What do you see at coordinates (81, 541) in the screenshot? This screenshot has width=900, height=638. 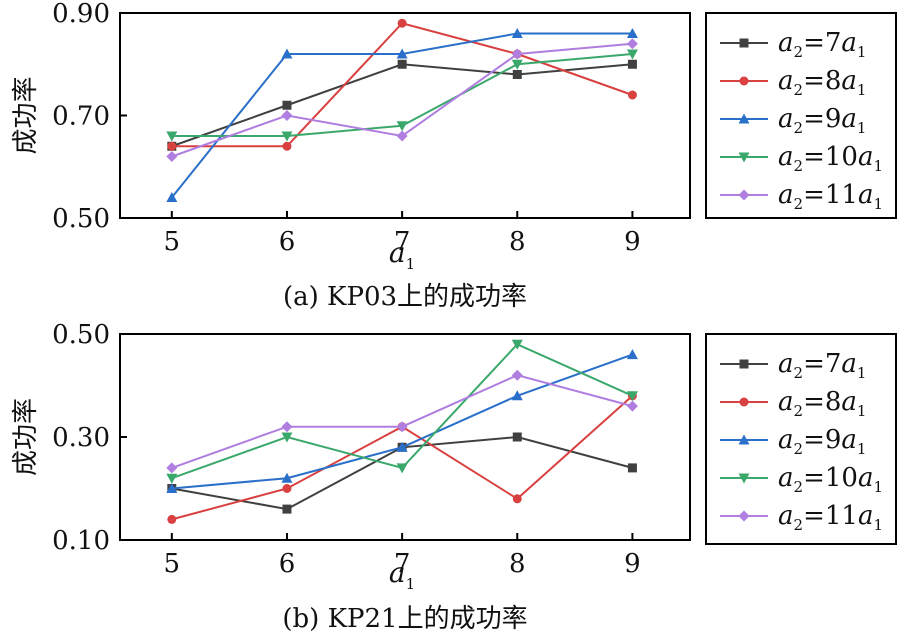 I see `y-tick-label: 0.10` at bounding box center [81, 541].